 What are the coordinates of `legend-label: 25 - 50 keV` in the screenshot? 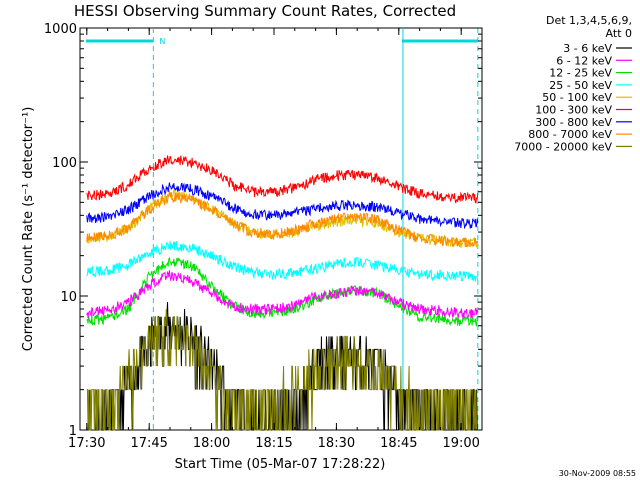 It's located at (580, 85).